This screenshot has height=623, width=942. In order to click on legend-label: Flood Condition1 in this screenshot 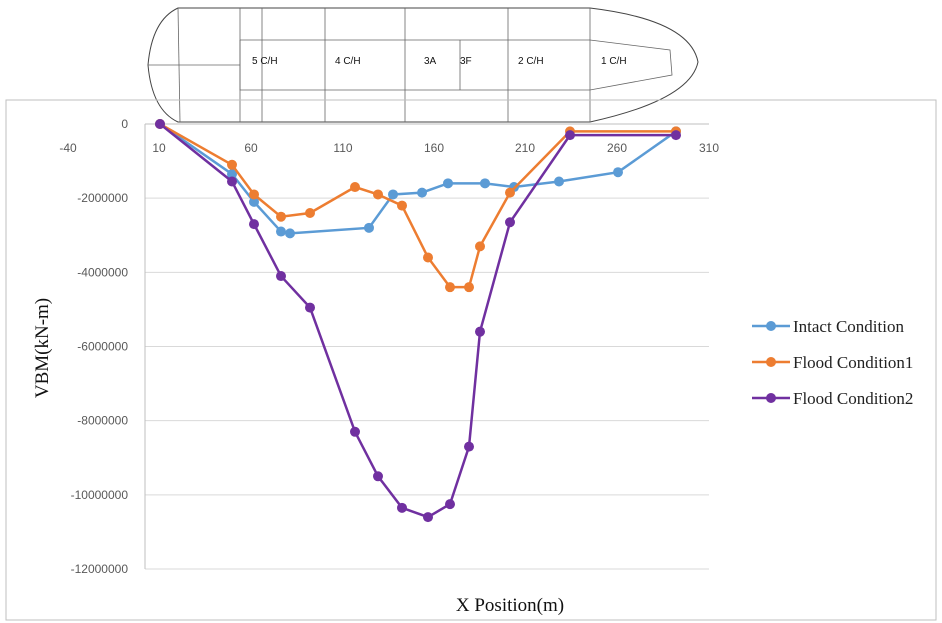, I will do `click(853, 362)`.